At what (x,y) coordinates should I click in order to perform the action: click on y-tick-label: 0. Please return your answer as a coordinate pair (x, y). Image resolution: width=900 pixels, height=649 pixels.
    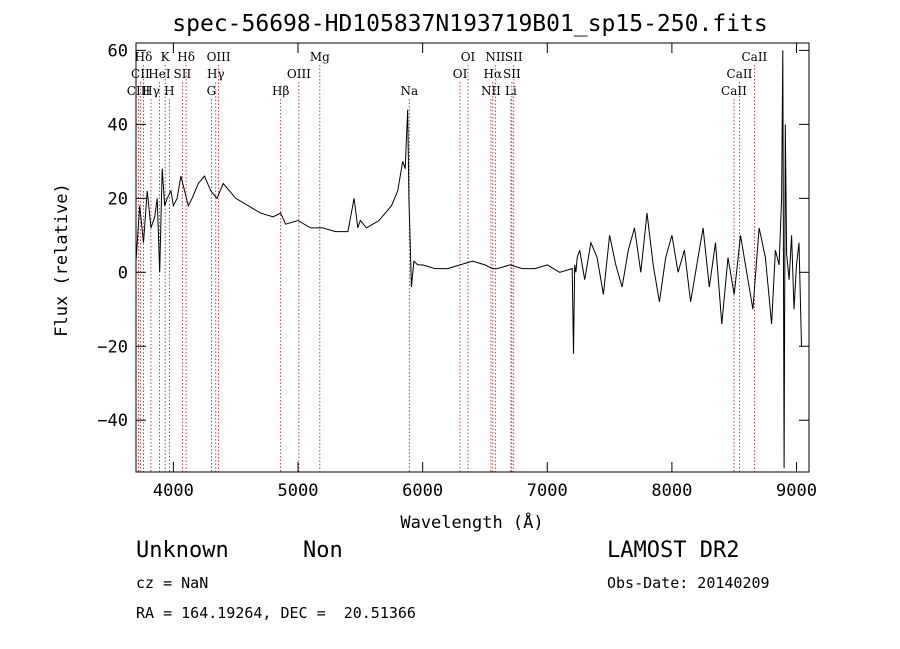
    Looking at the image, I should click on (123, 273).